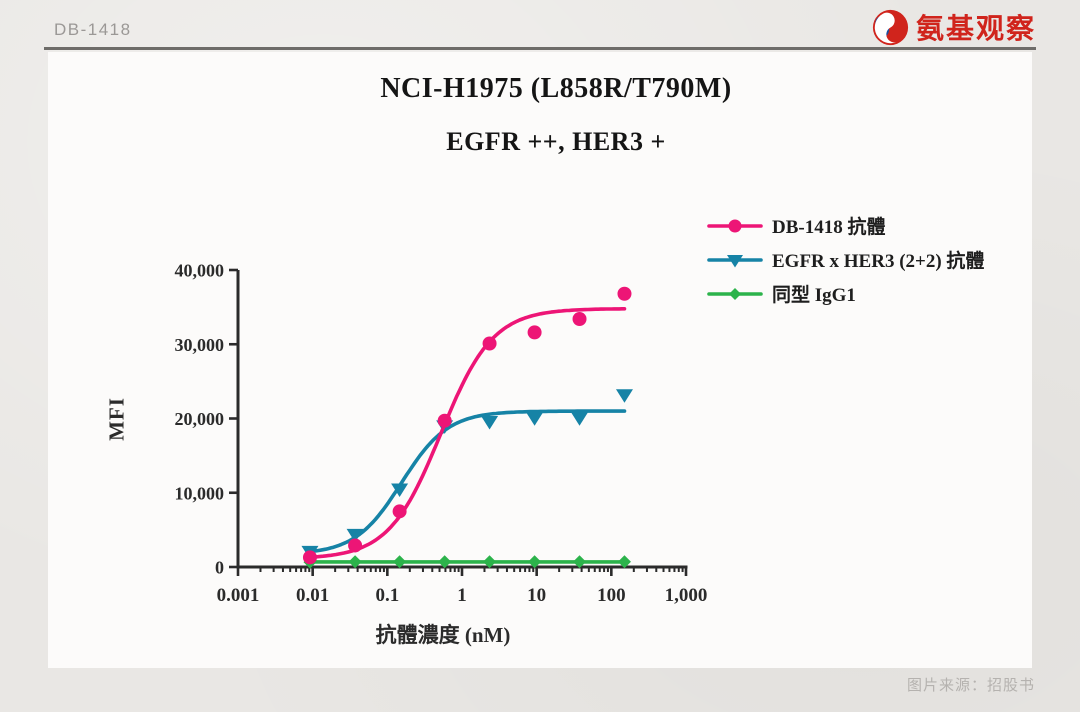  I want to click on legend-label: DB-1418 抗體, so click(829, 227).